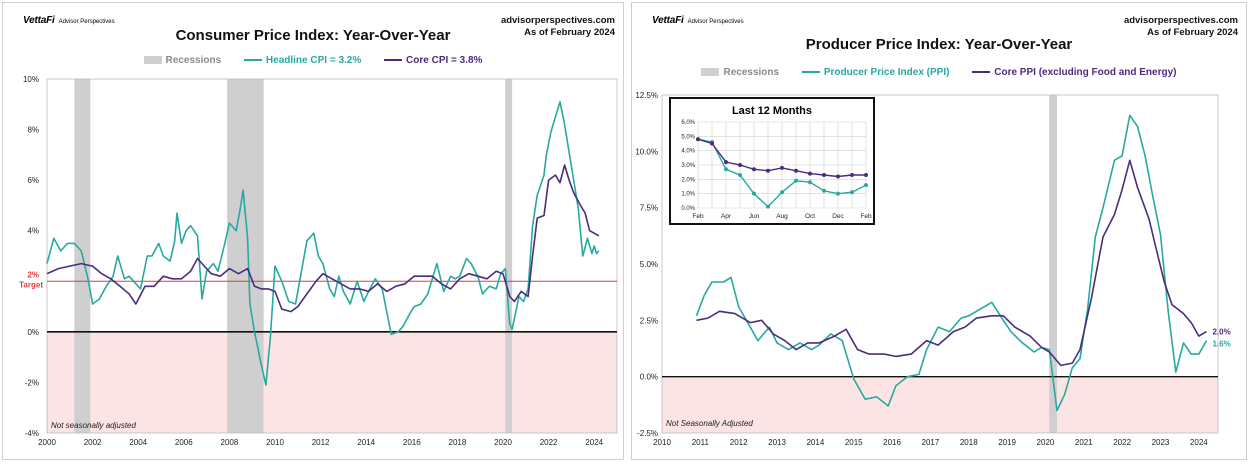 The width and height of the screenshot is (1250, 464). What do you see at coordinates (184, 442) in the screenshot?
I see `x-tick-label: 2006` at bounding box center [184, 442].